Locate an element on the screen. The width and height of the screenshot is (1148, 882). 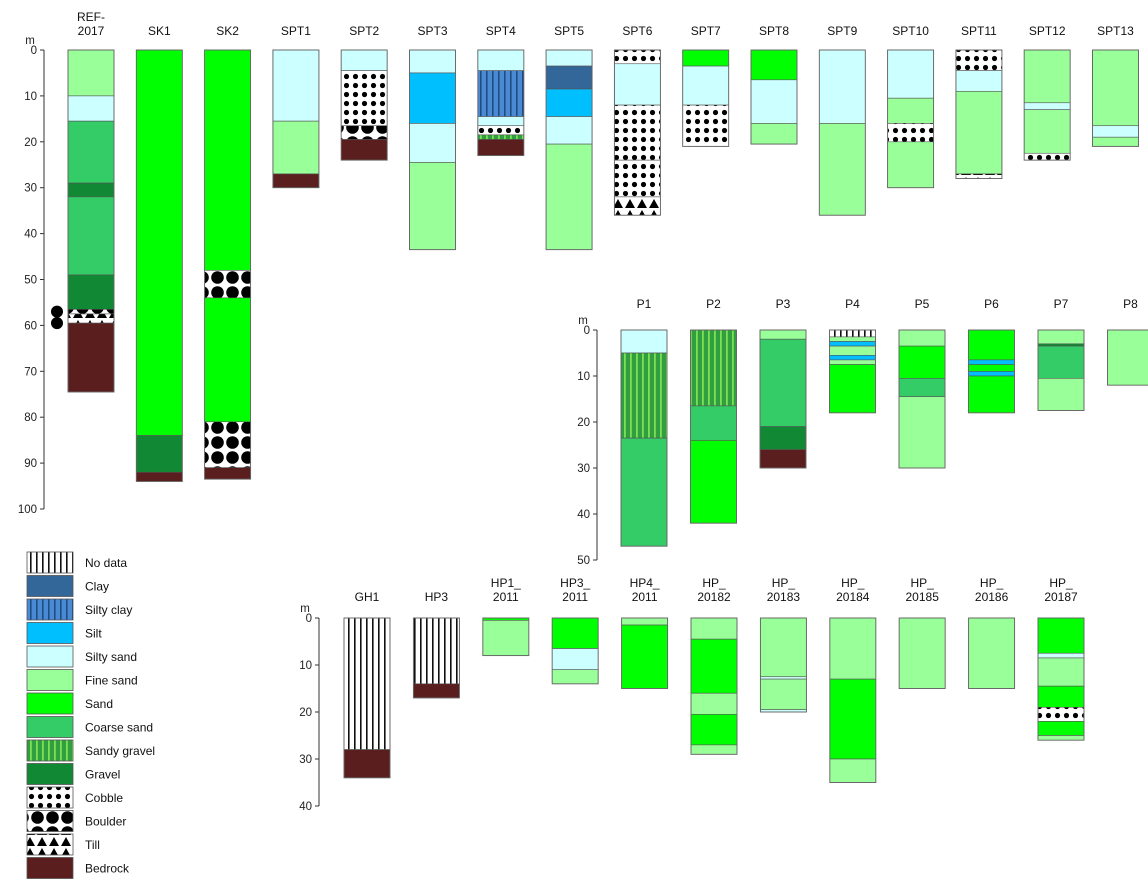
borehole-p3: P3 is located at coordinates (783, 383).